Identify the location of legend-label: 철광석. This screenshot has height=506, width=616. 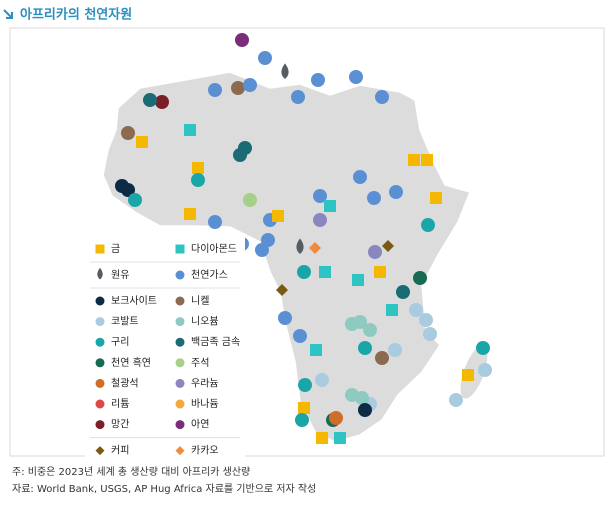
(125, 383).